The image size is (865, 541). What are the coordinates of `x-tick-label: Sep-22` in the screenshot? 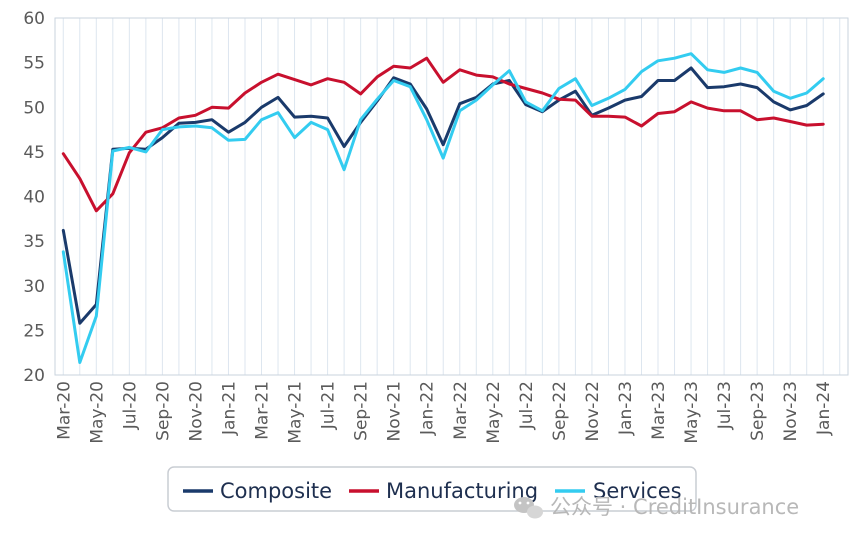 It's located at (560, 411).